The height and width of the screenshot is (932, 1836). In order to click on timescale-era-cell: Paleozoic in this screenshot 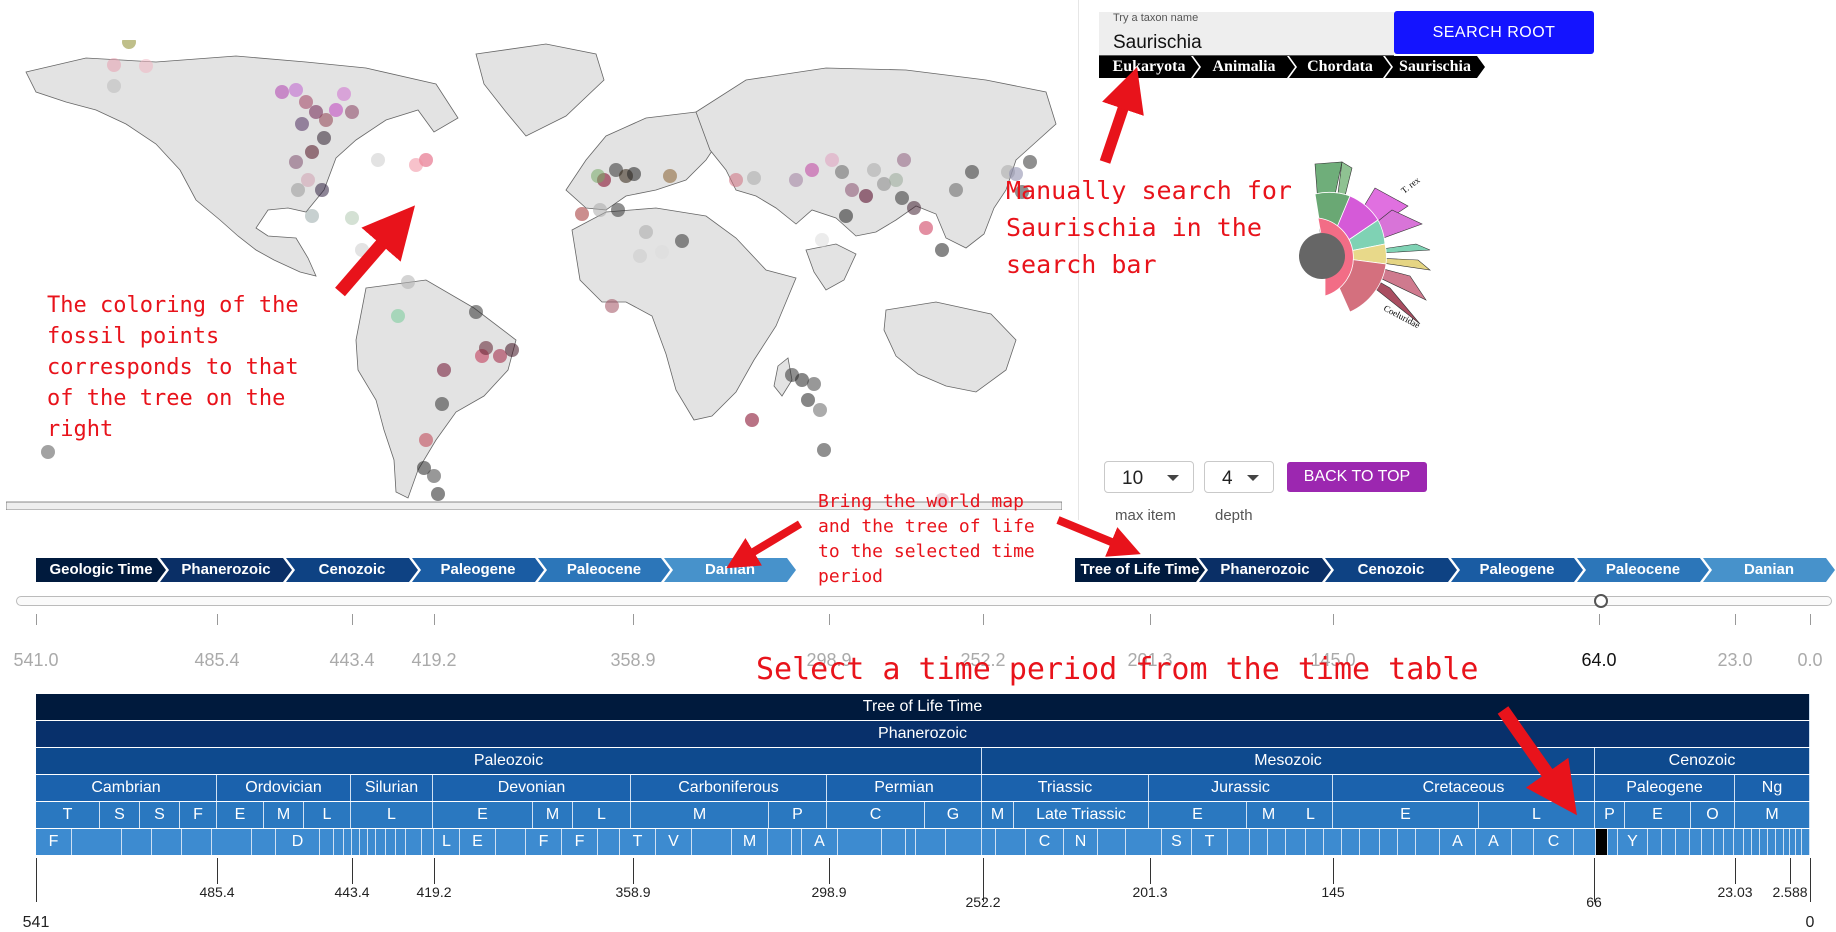, I will do `click(509, 761)`.